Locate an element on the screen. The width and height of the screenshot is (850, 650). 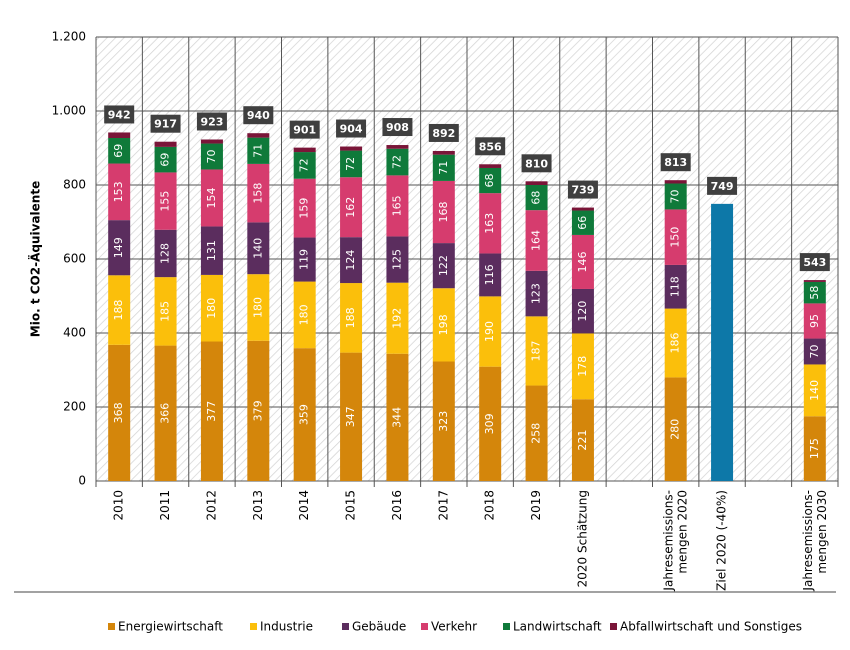
data-label: 69 is located at coordinates (118, 151).